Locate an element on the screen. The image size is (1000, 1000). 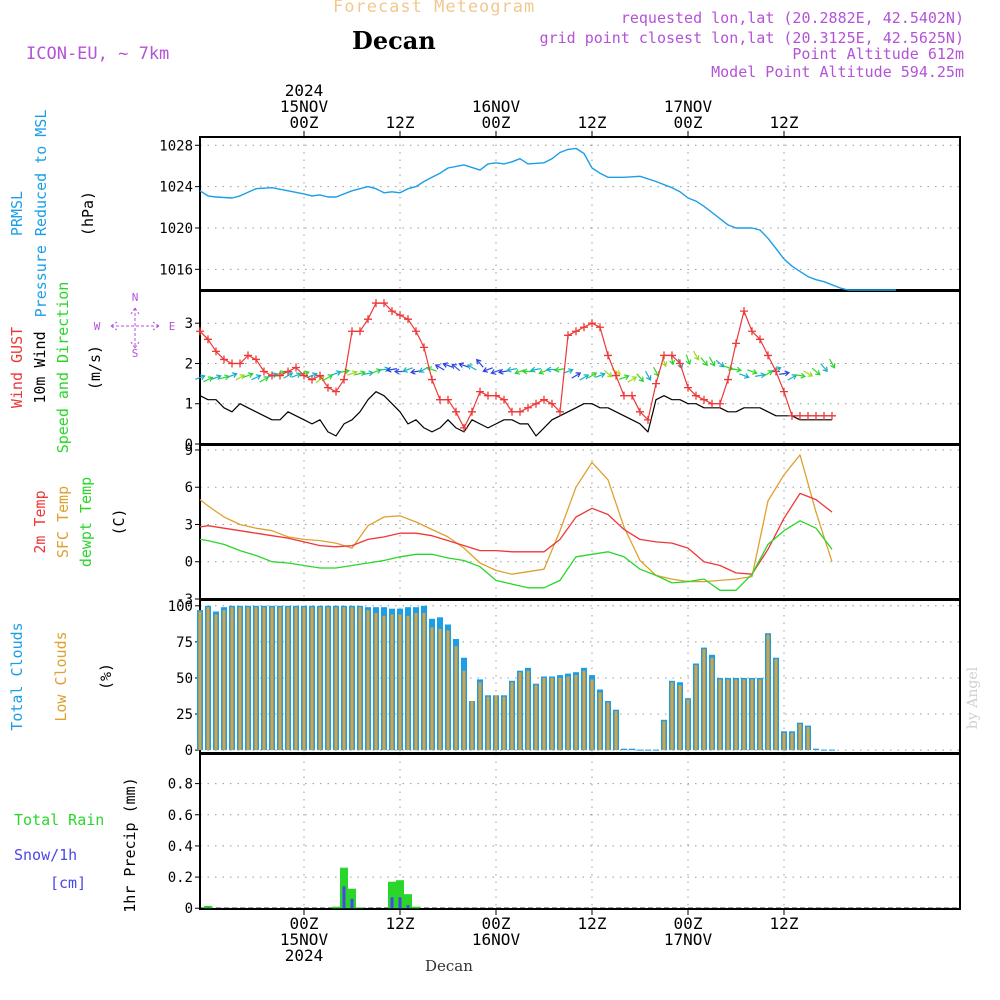
wind-frame is located at coordinates (580, 367).